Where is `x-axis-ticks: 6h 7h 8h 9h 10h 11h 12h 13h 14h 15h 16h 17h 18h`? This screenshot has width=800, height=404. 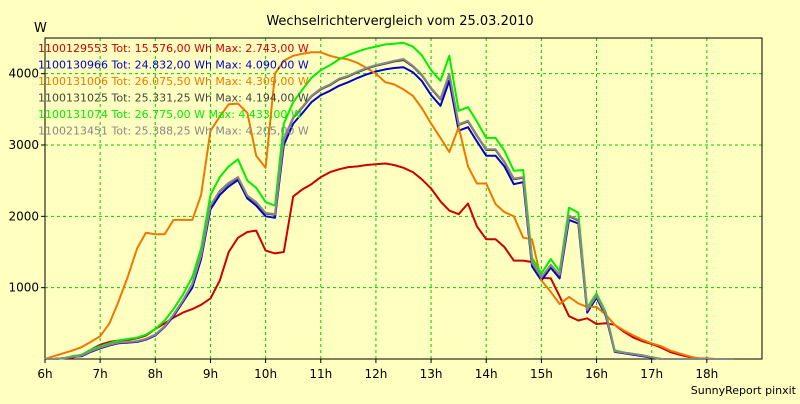 x-axis-ticks: 6h 7h 8h 9h 10h 11h 12h 13h 14h 15h 16h 17h 18h is located at coordinates (377, 370).